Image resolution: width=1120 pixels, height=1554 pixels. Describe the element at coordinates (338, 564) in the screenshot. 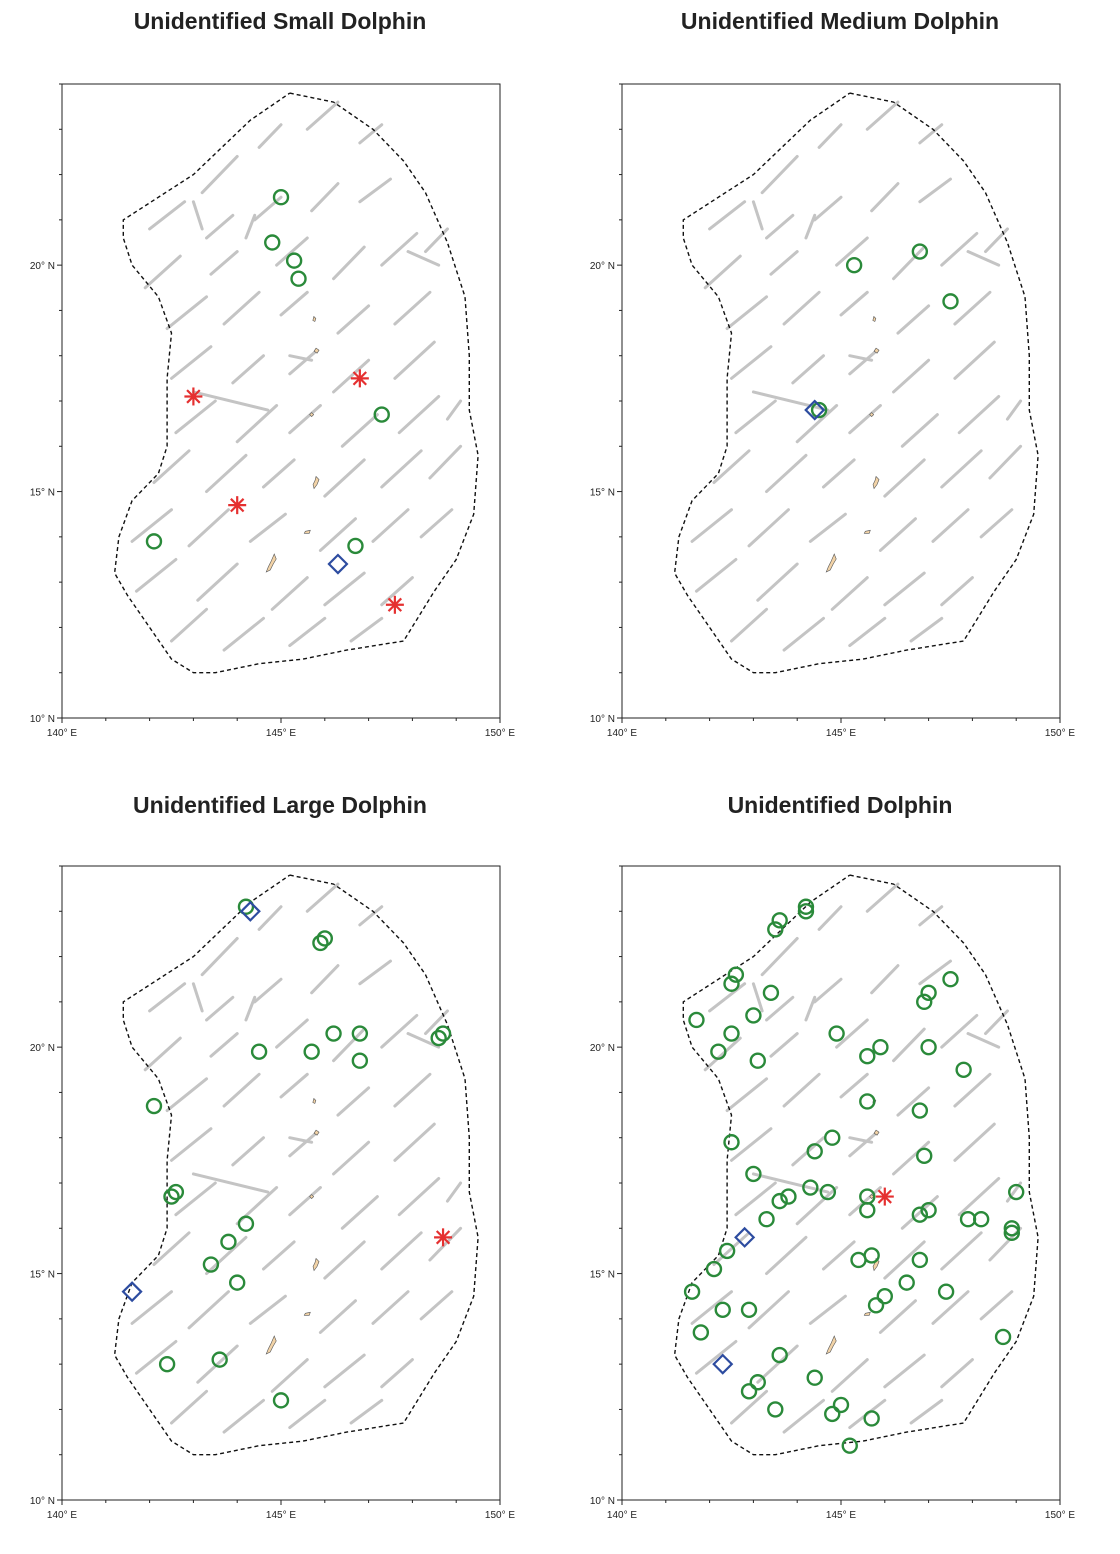

I see `sighting-diamond-marker` at that location.